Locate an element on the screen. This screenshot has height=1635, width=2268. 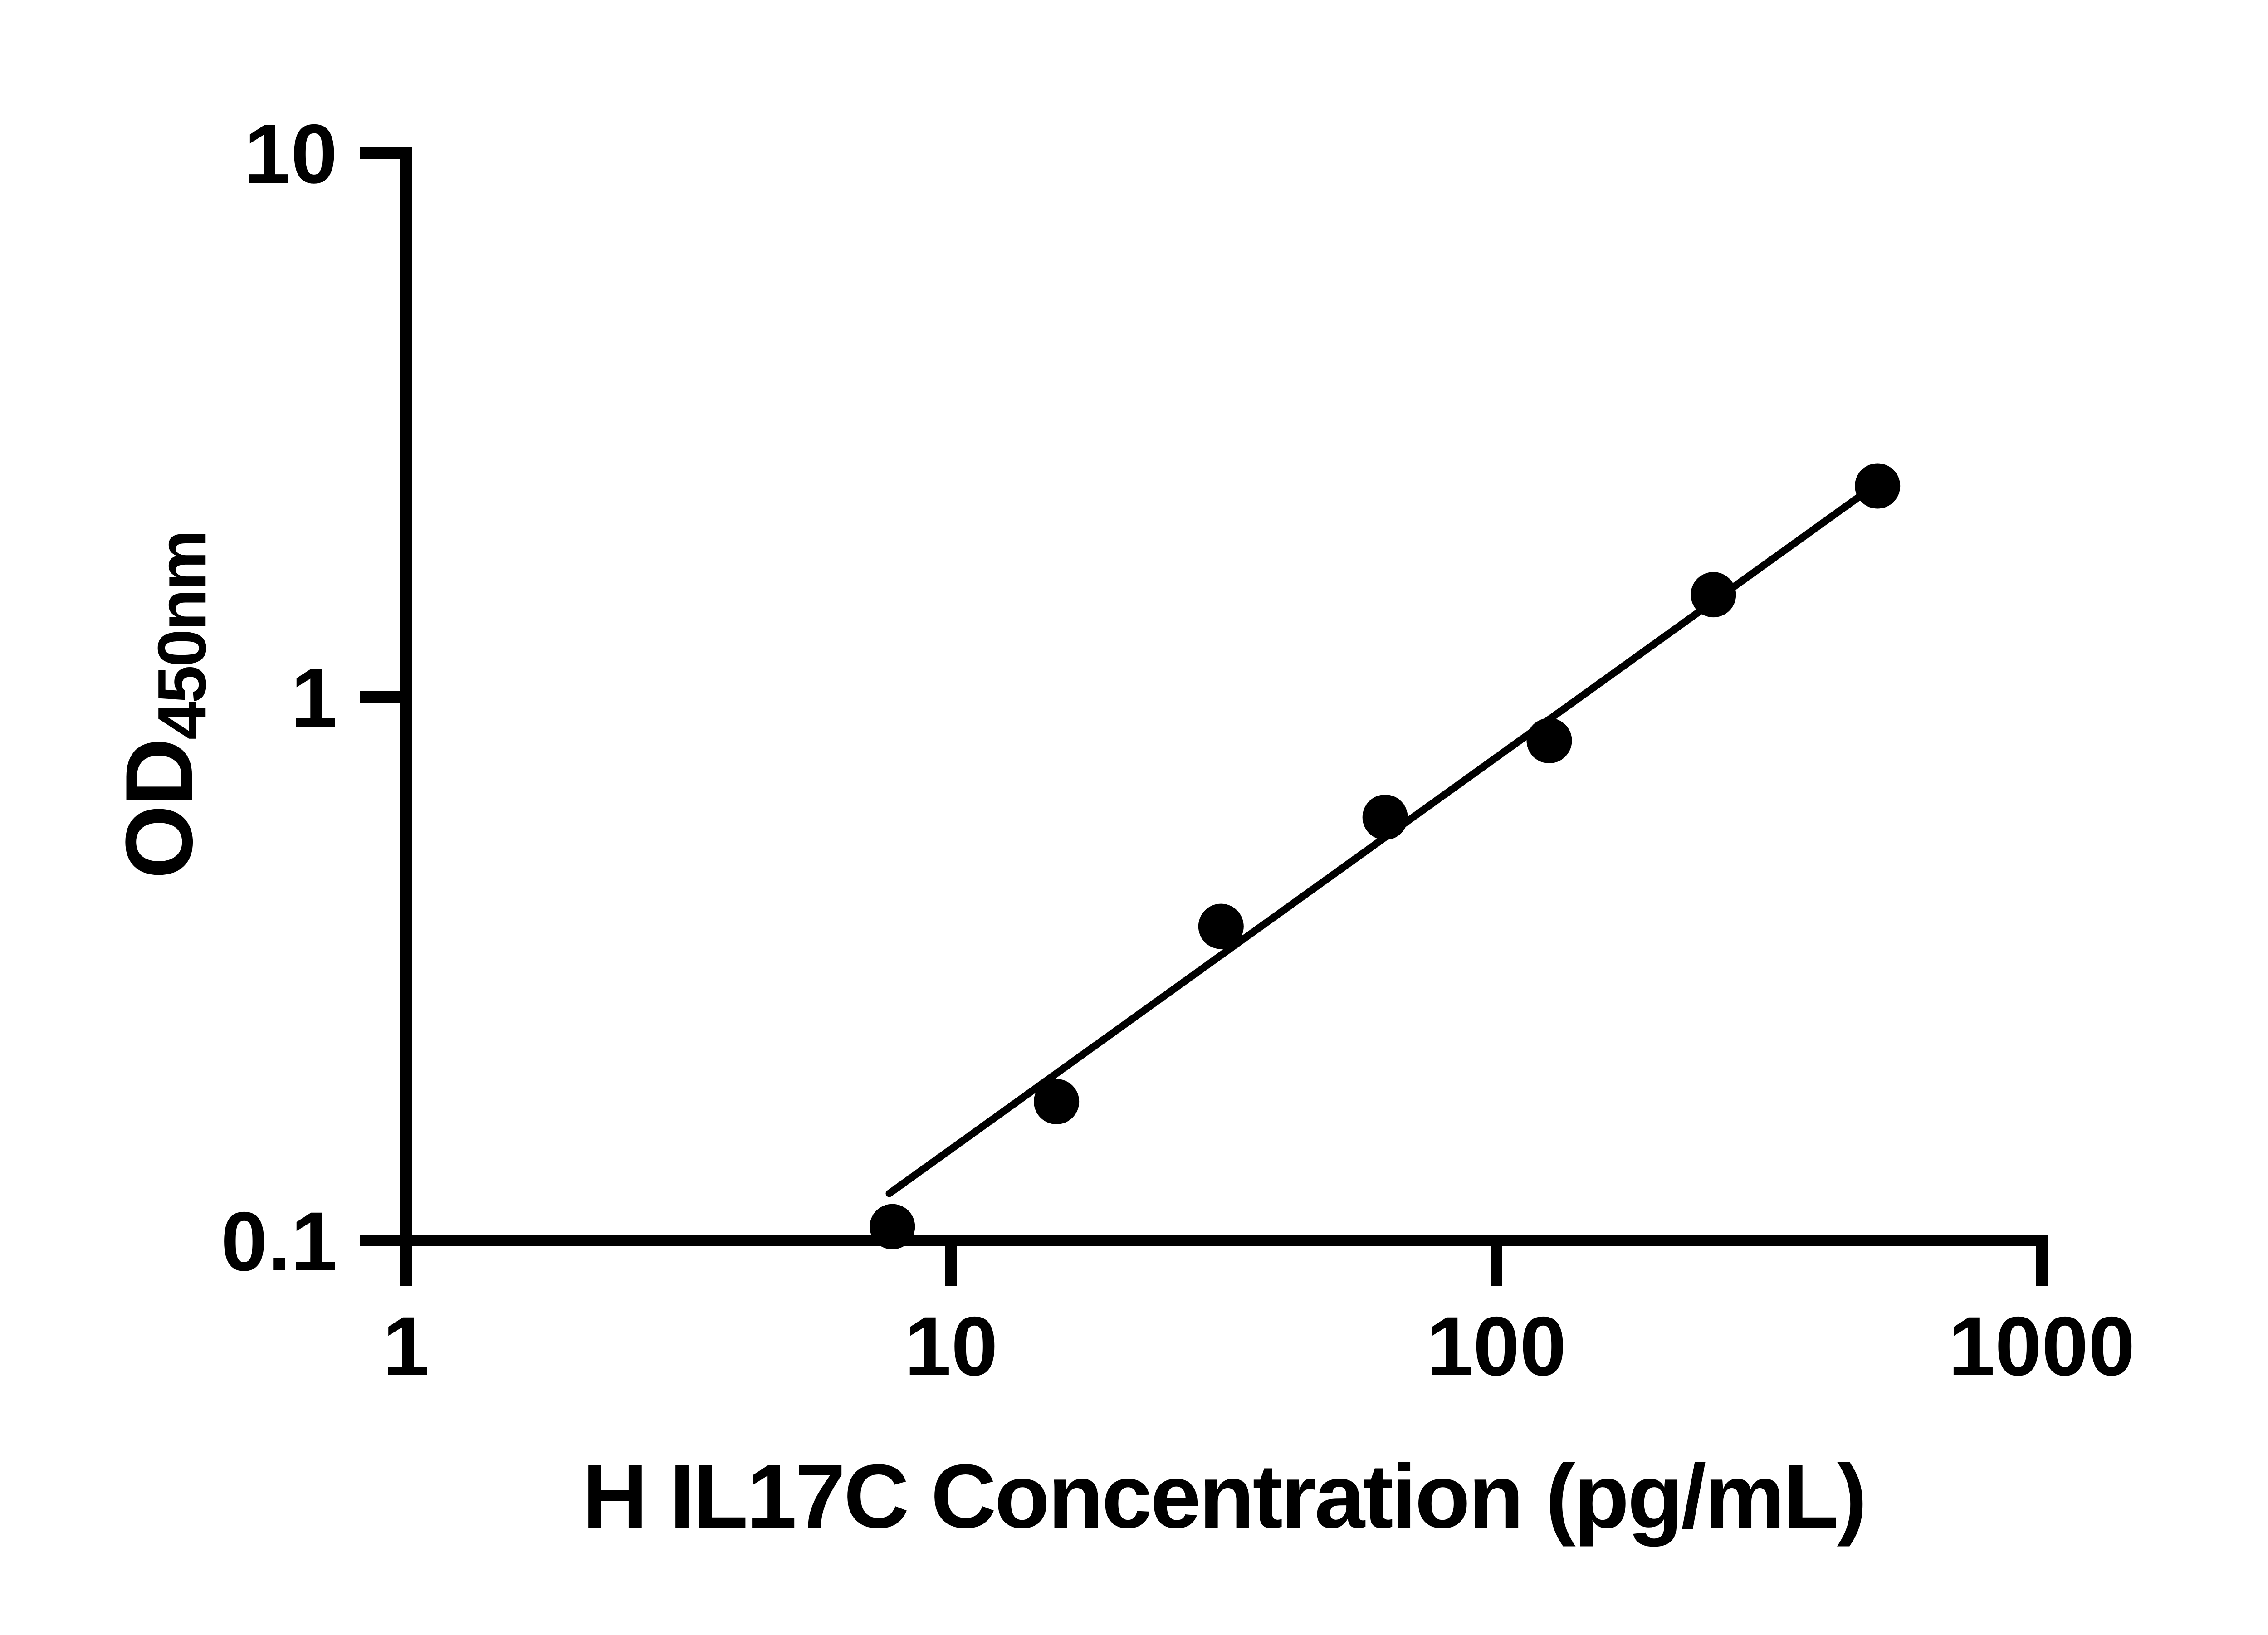
y-axis-title: OD450nm is located at coordinates (159, 705).